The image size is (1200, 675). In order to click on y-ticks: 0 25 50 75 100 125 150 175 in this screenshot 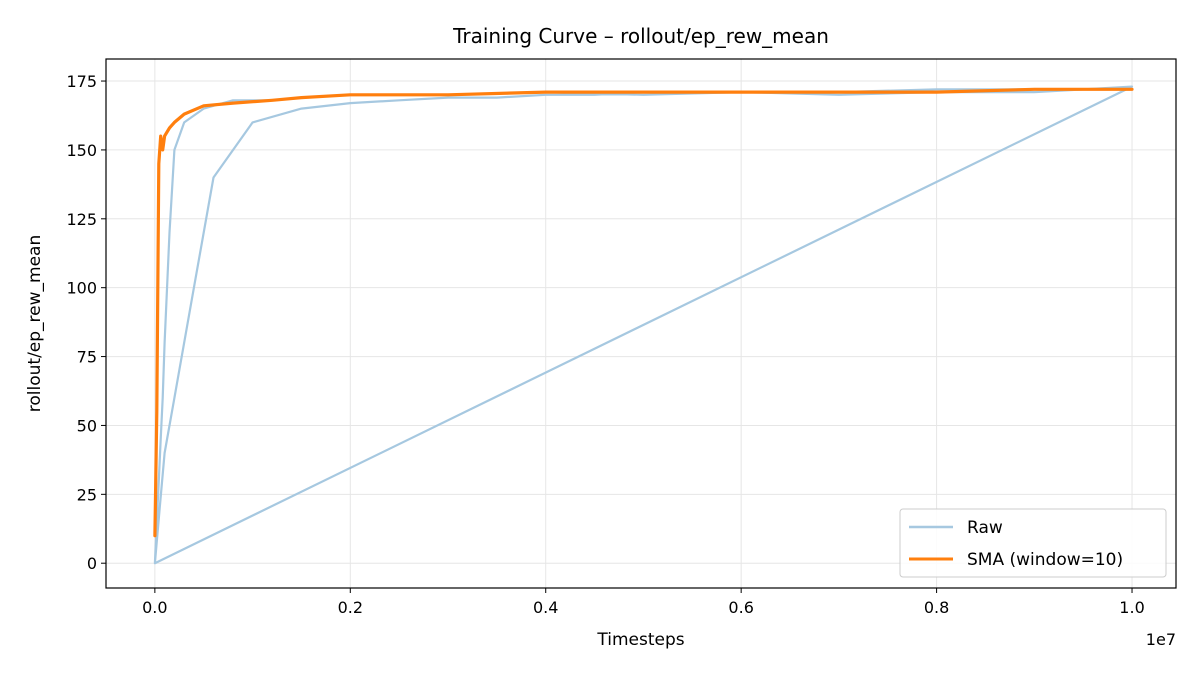, I will do `click(86, 322)`.